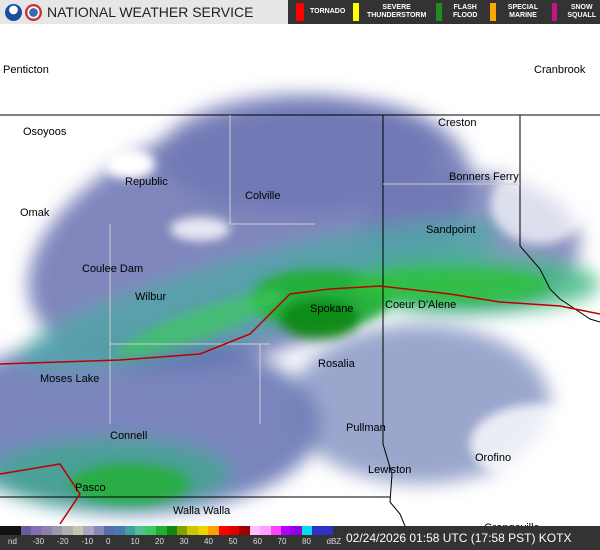  What do you see at coordinates (328, 11) in the screenshot?
I see `warning-label: TORNADO` at bounding box center [328, 11].